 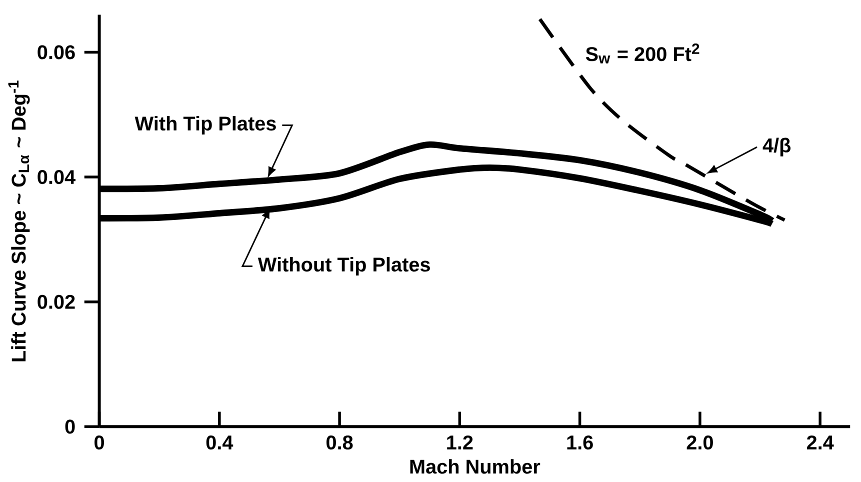 I want to click on annotation: Without Tip Plates, so click(x=344, y=266).